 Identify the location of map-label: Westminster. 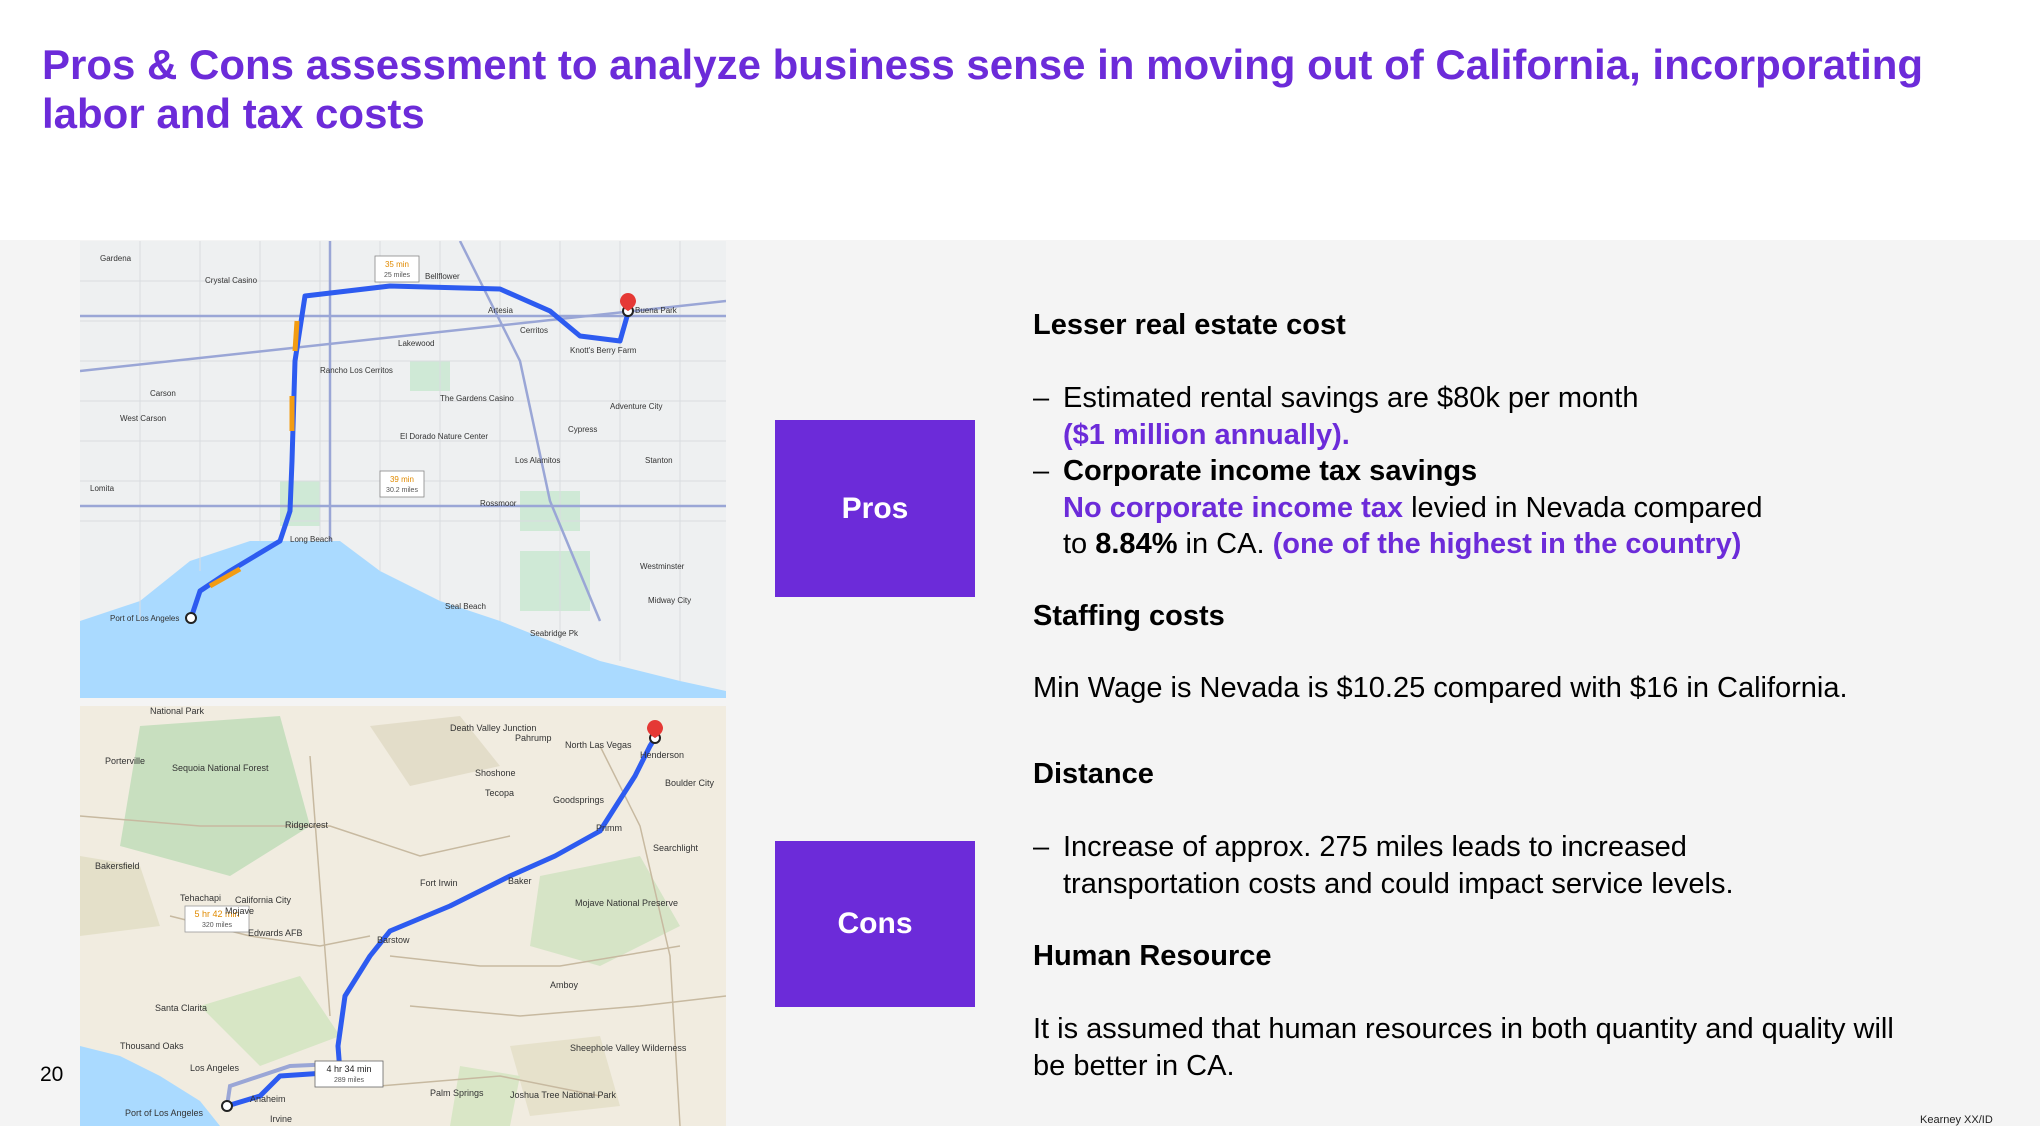
(662, 566).